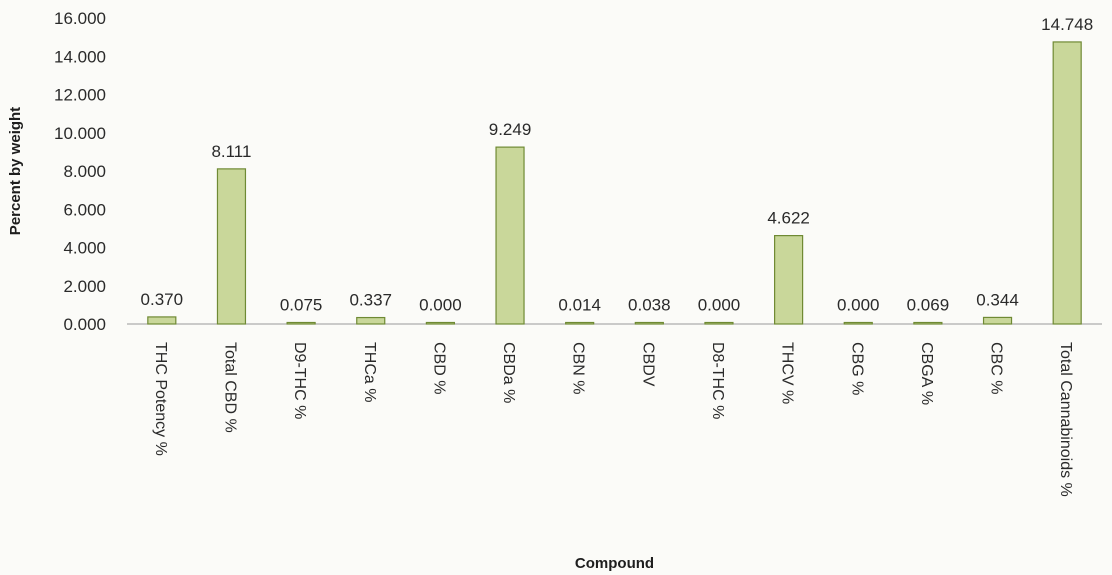 This screenshot has height=575, width=1112. I want to click on data-label: 0.014, so click(579, 305).